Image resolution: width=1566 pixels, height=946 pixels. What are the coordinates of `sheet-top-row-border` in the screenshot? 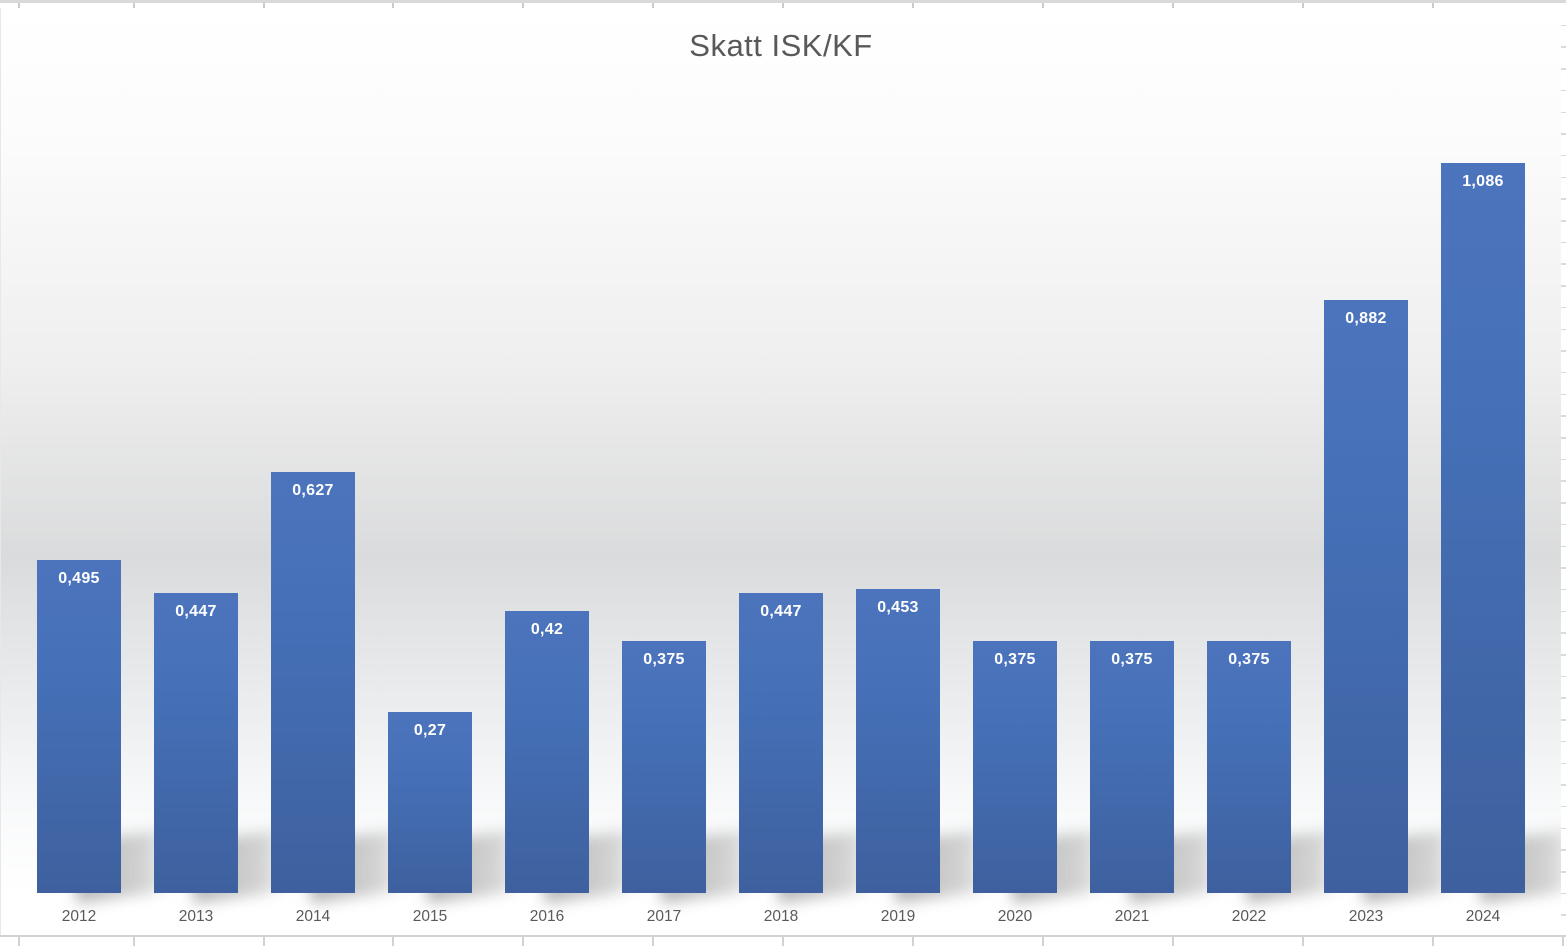 It's located at (783, 1).